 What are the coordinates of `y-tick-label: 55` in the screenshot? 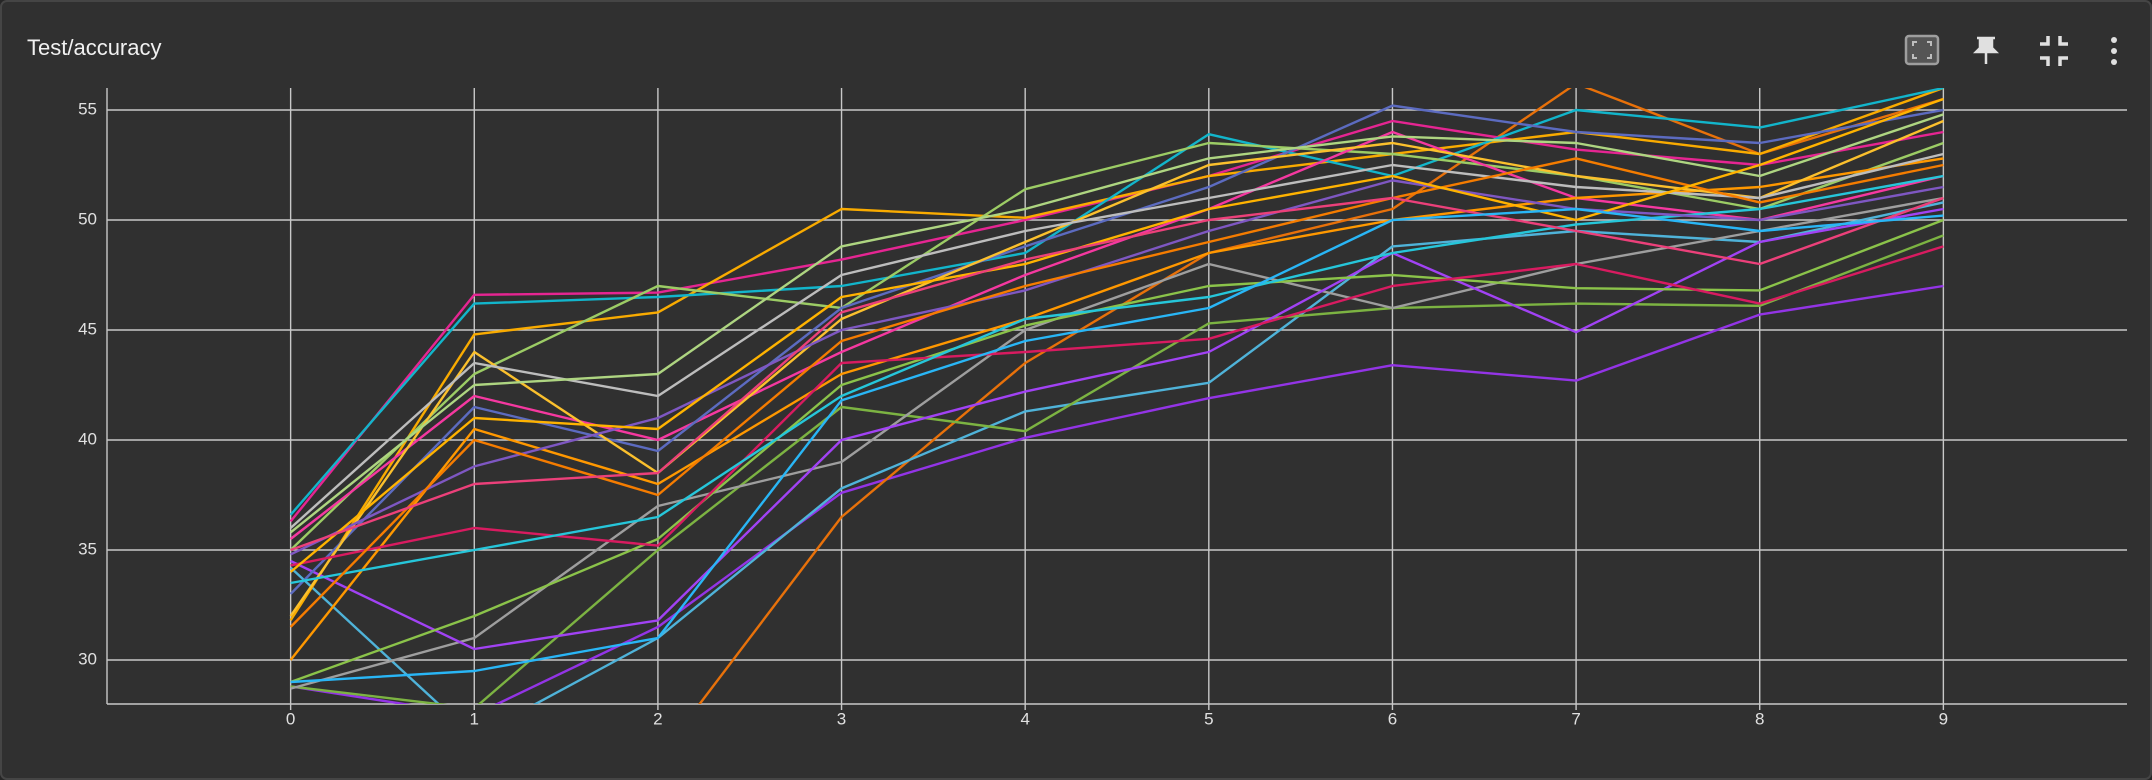 It's located at (87, 108).